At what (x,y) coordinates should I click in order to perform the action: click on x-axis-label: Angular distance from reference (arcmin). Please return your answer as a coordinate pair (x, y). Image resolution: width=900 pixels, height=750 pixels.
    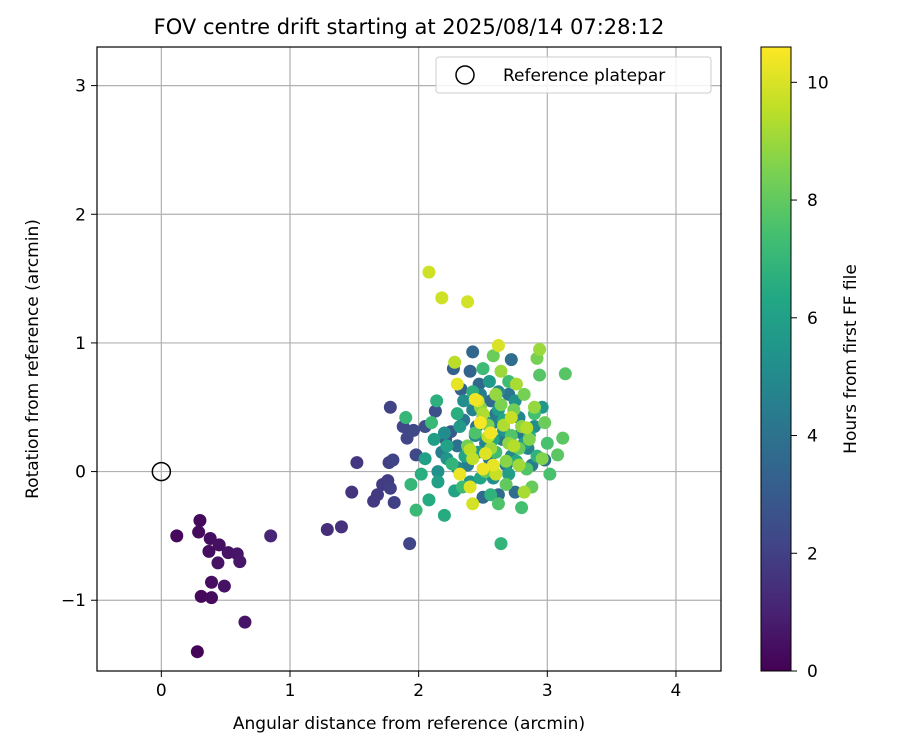
    Looking at the image, I should click on (409, 724).